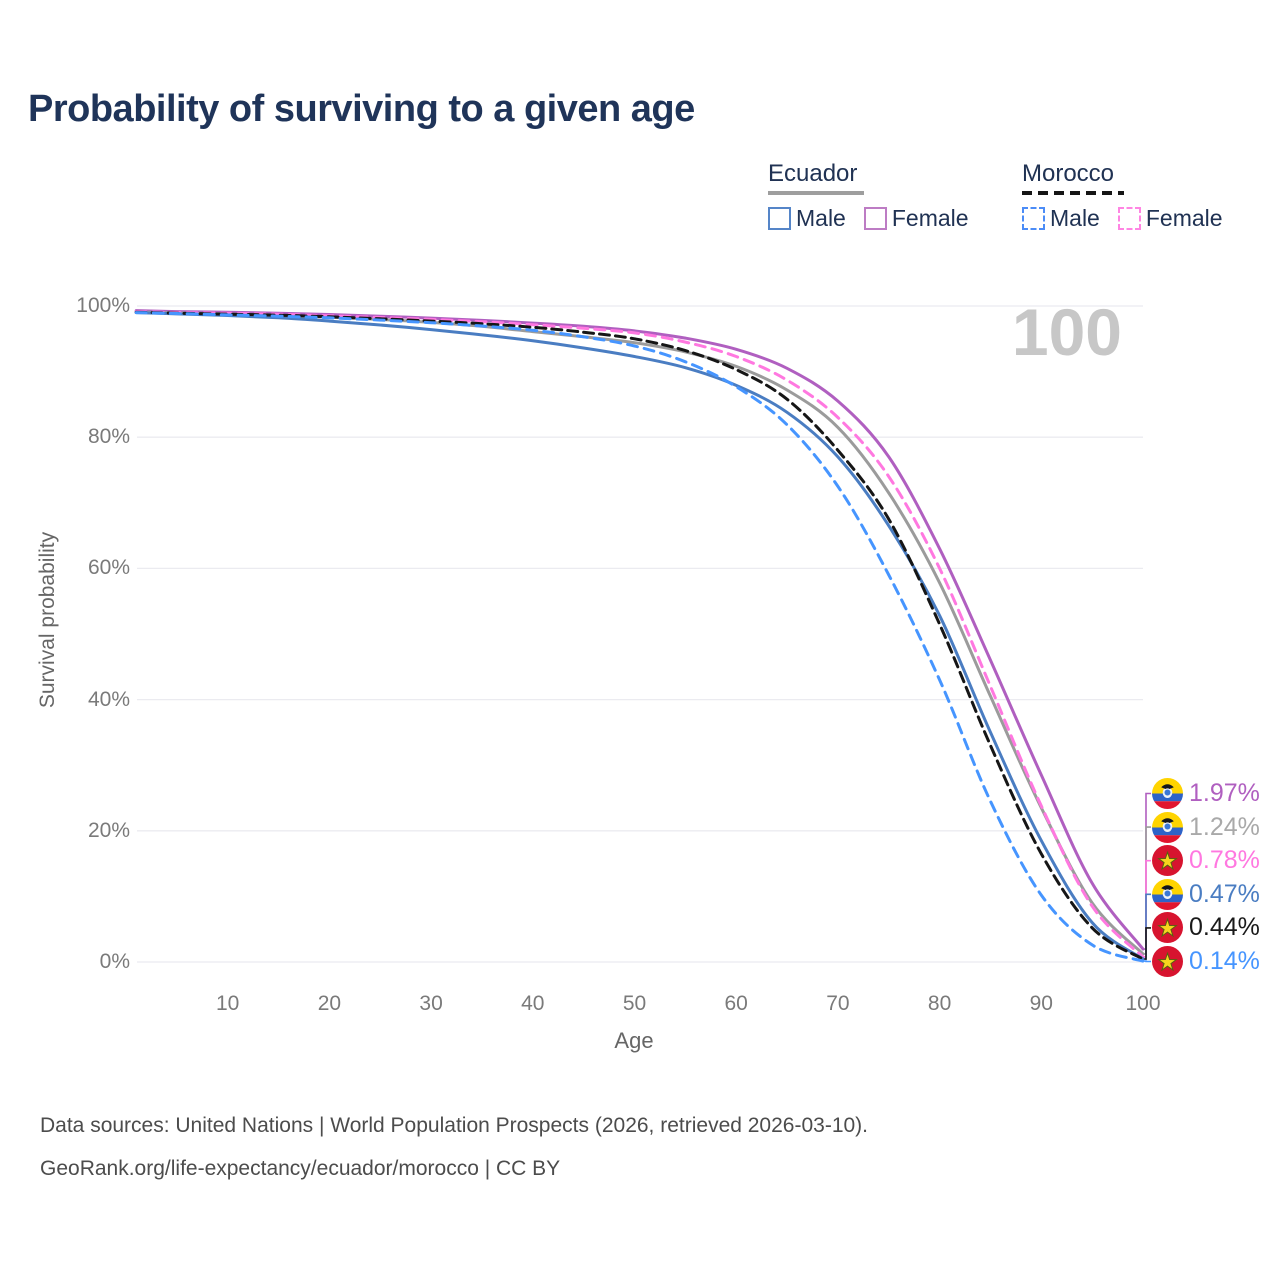 Image resolution: width=1280 pixels, height=1280 pixels. What do you see at coordinates (634, 1040) in the screenshot?
I see `x-axis-title: Age` at bounding box center [634, 1040].